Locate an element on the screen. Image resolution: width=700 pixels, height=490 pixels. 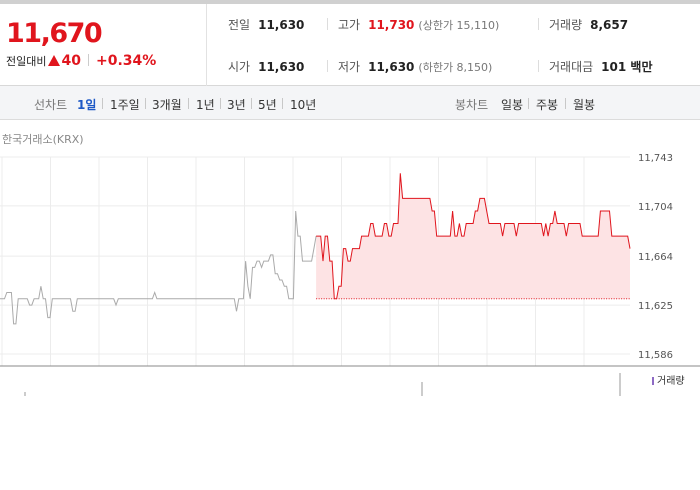
tab-3y: 3년 is located at coordinates (236, 105).